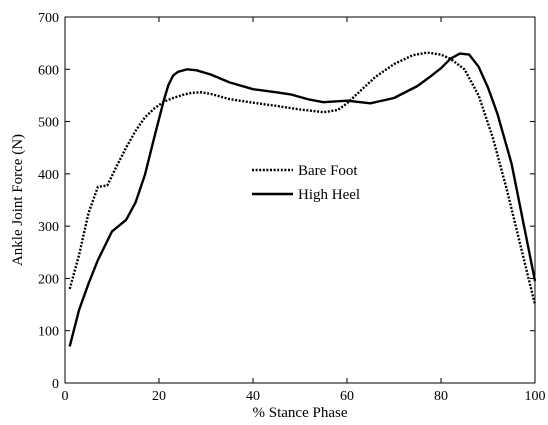 The width and height of the screenshot is (548, 425). I want to click on x-tick-label: 20, so click(159, 396).